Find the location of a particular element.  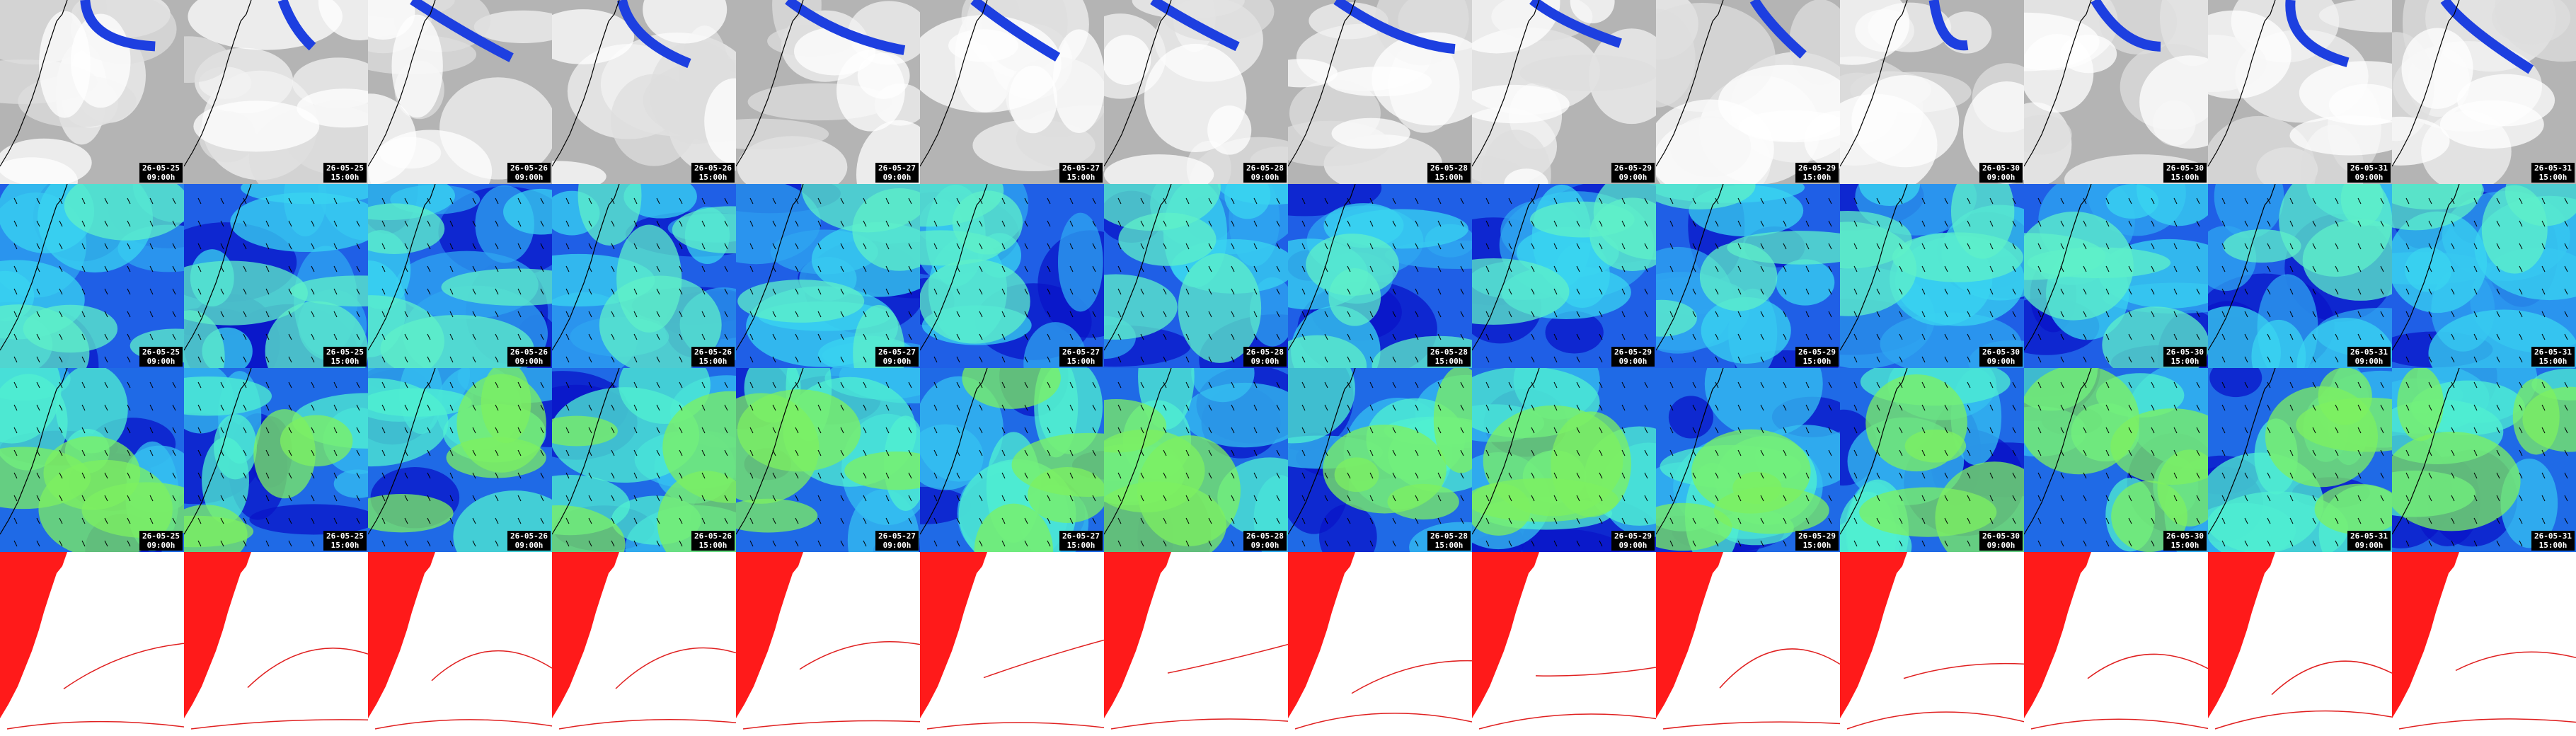

date-label: 26-05-26 is located at coordinates (529, 536).